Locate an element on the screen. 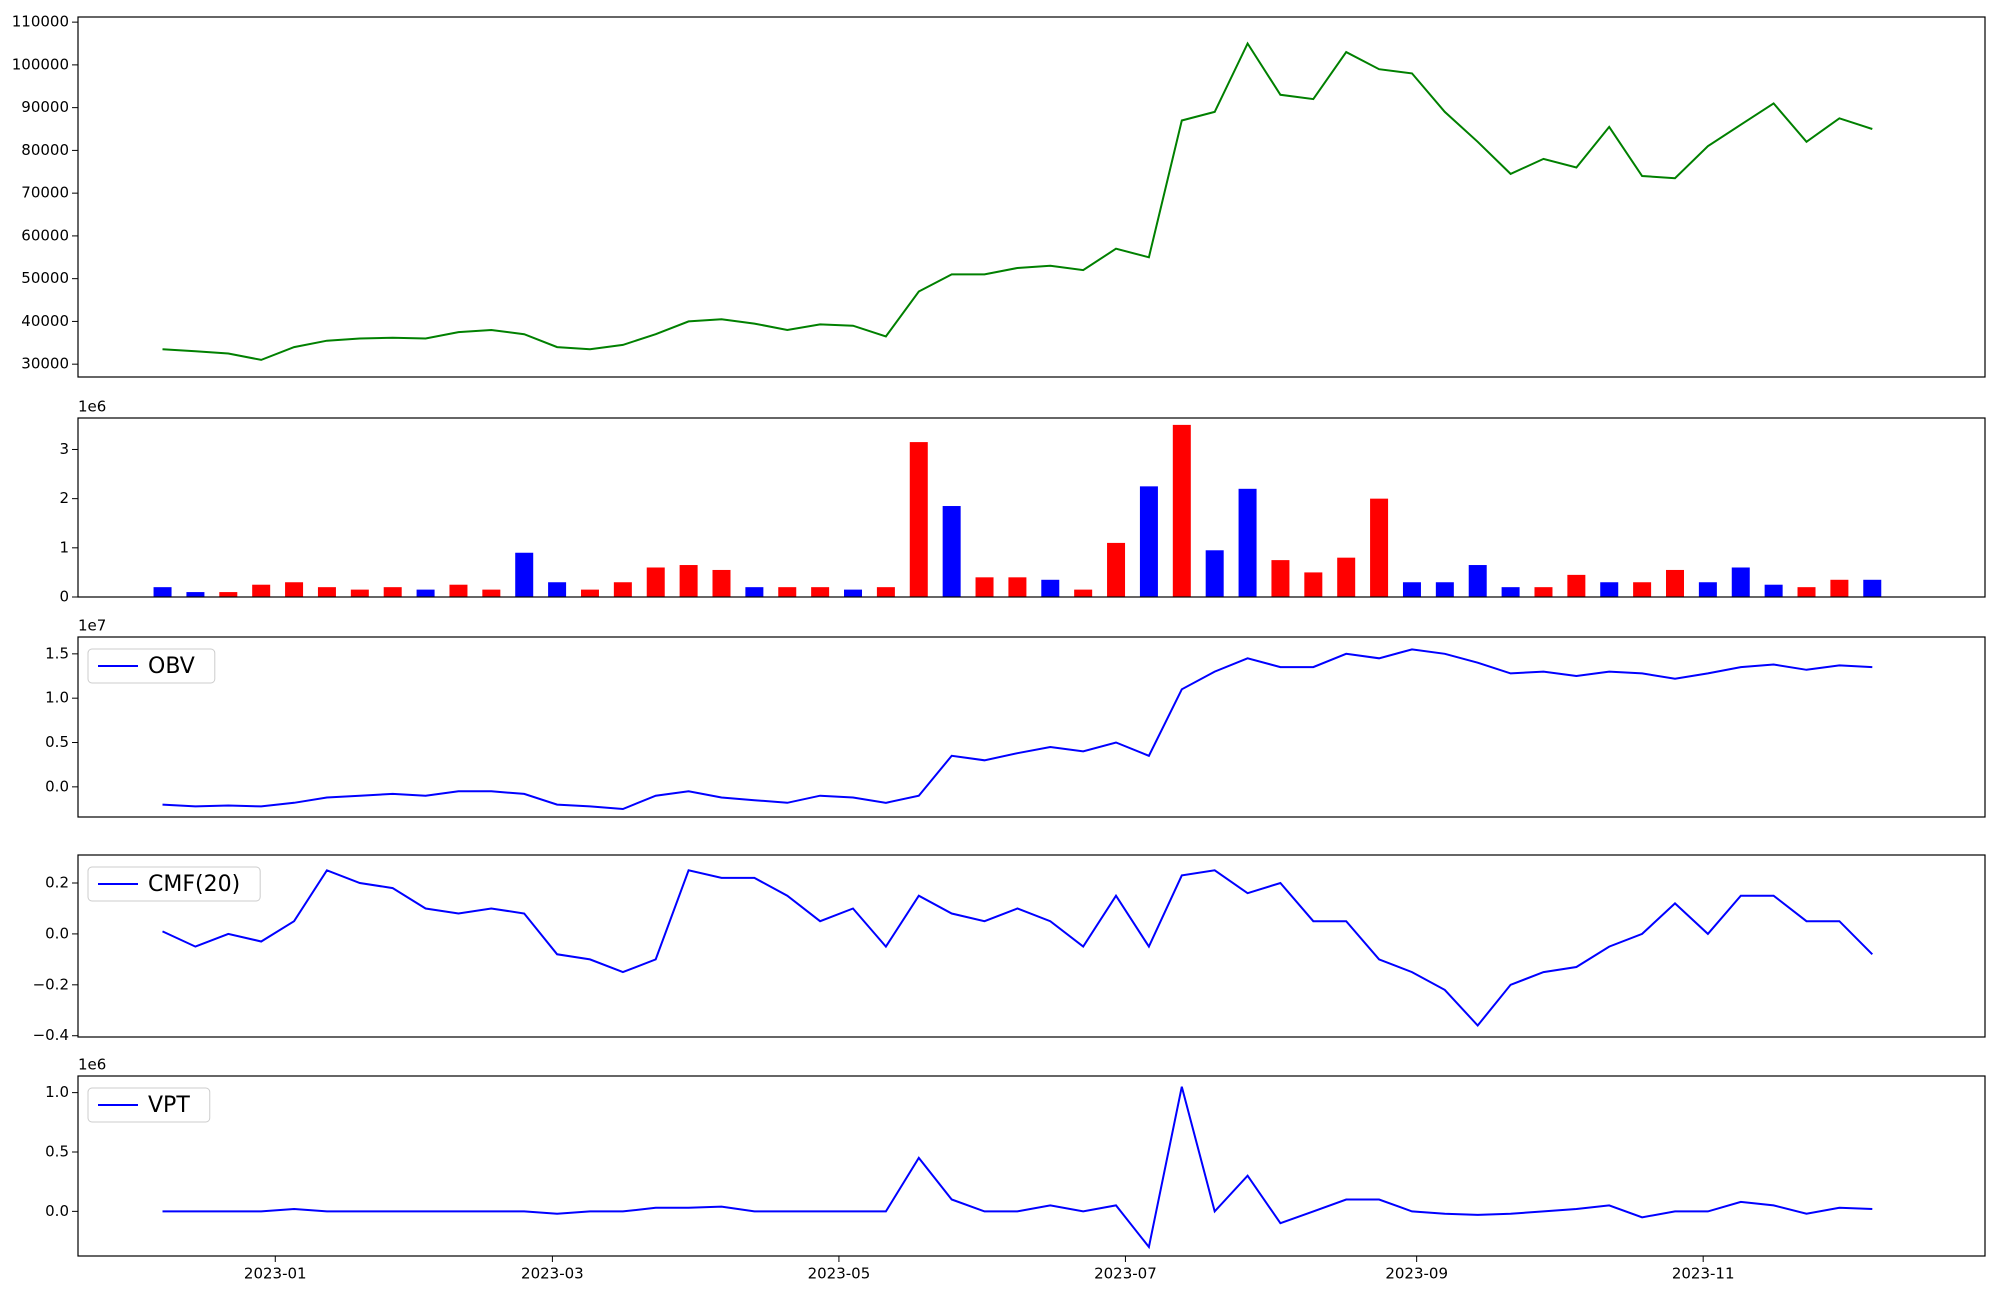 The width and height of the screenshot is (2000, 1300). y-tick-label: 2 is located at coordinates (64, 498).